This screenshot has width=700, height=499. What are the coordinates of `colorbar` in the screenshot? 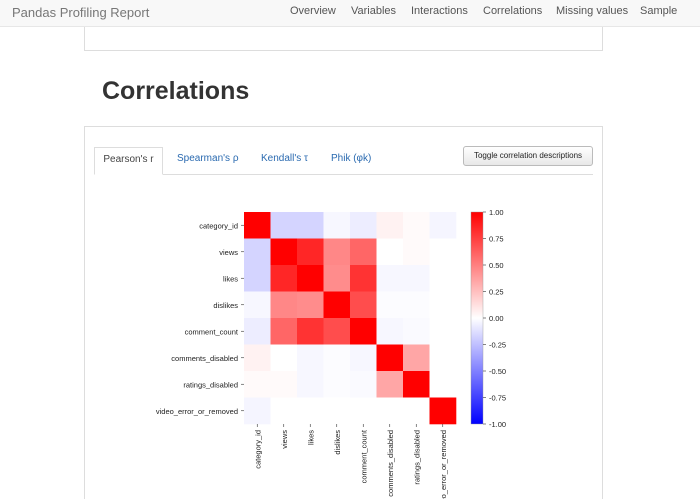 It's located at (477, 318).